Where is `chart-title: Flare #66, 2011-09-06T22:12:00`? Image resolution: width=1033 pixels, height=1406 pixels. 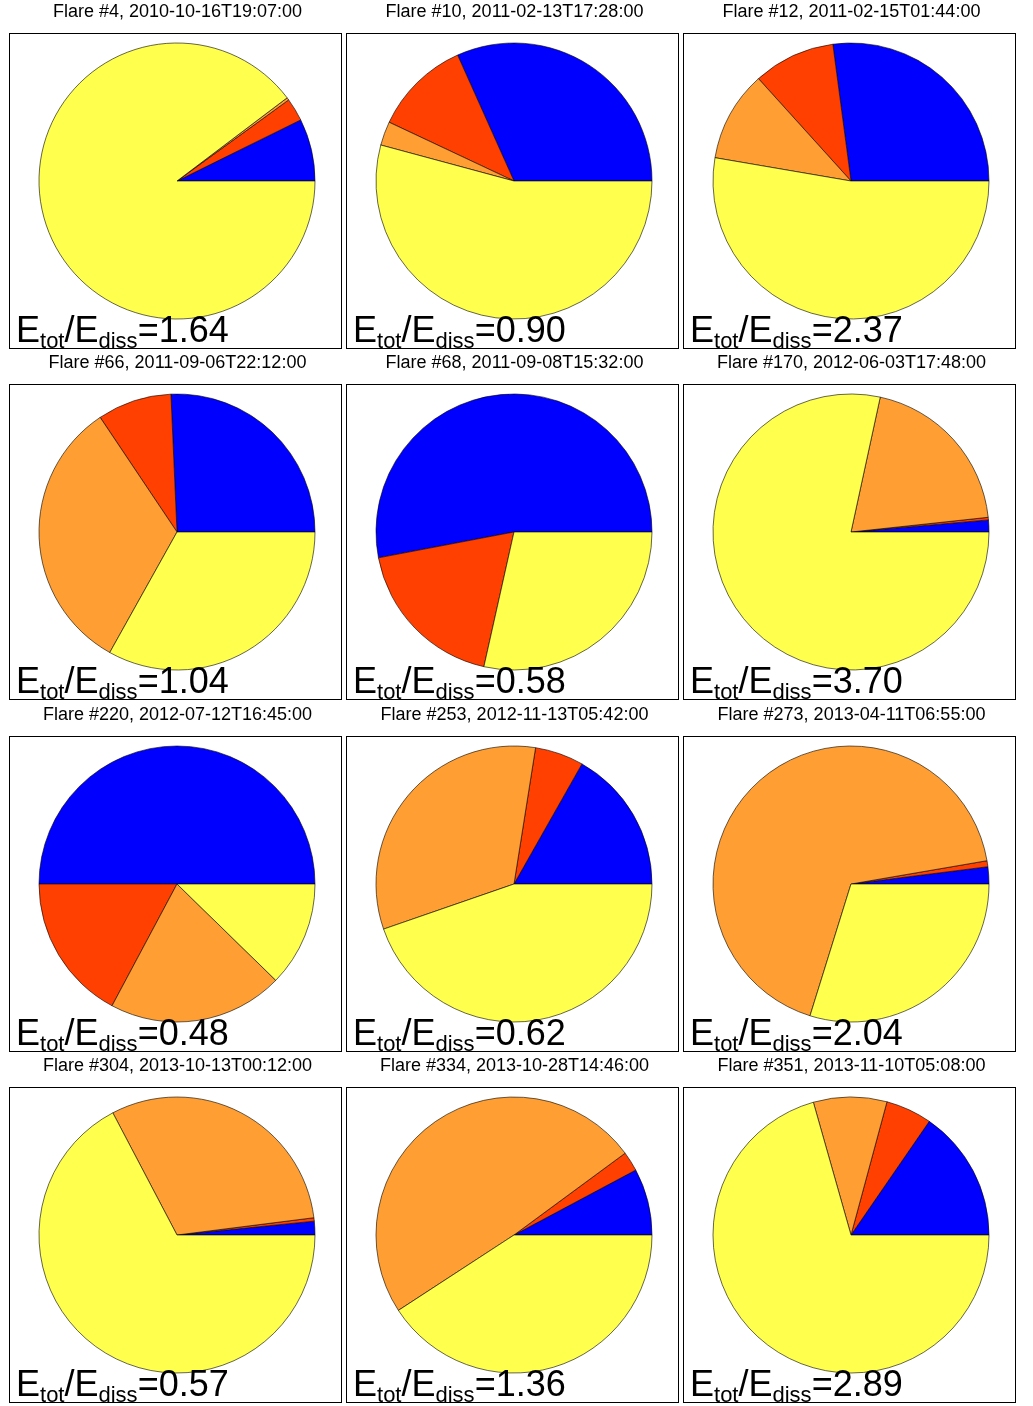
chart-title: Flare #66, 2011-09-06T22:12:00 is located at coordinates (177, 362).